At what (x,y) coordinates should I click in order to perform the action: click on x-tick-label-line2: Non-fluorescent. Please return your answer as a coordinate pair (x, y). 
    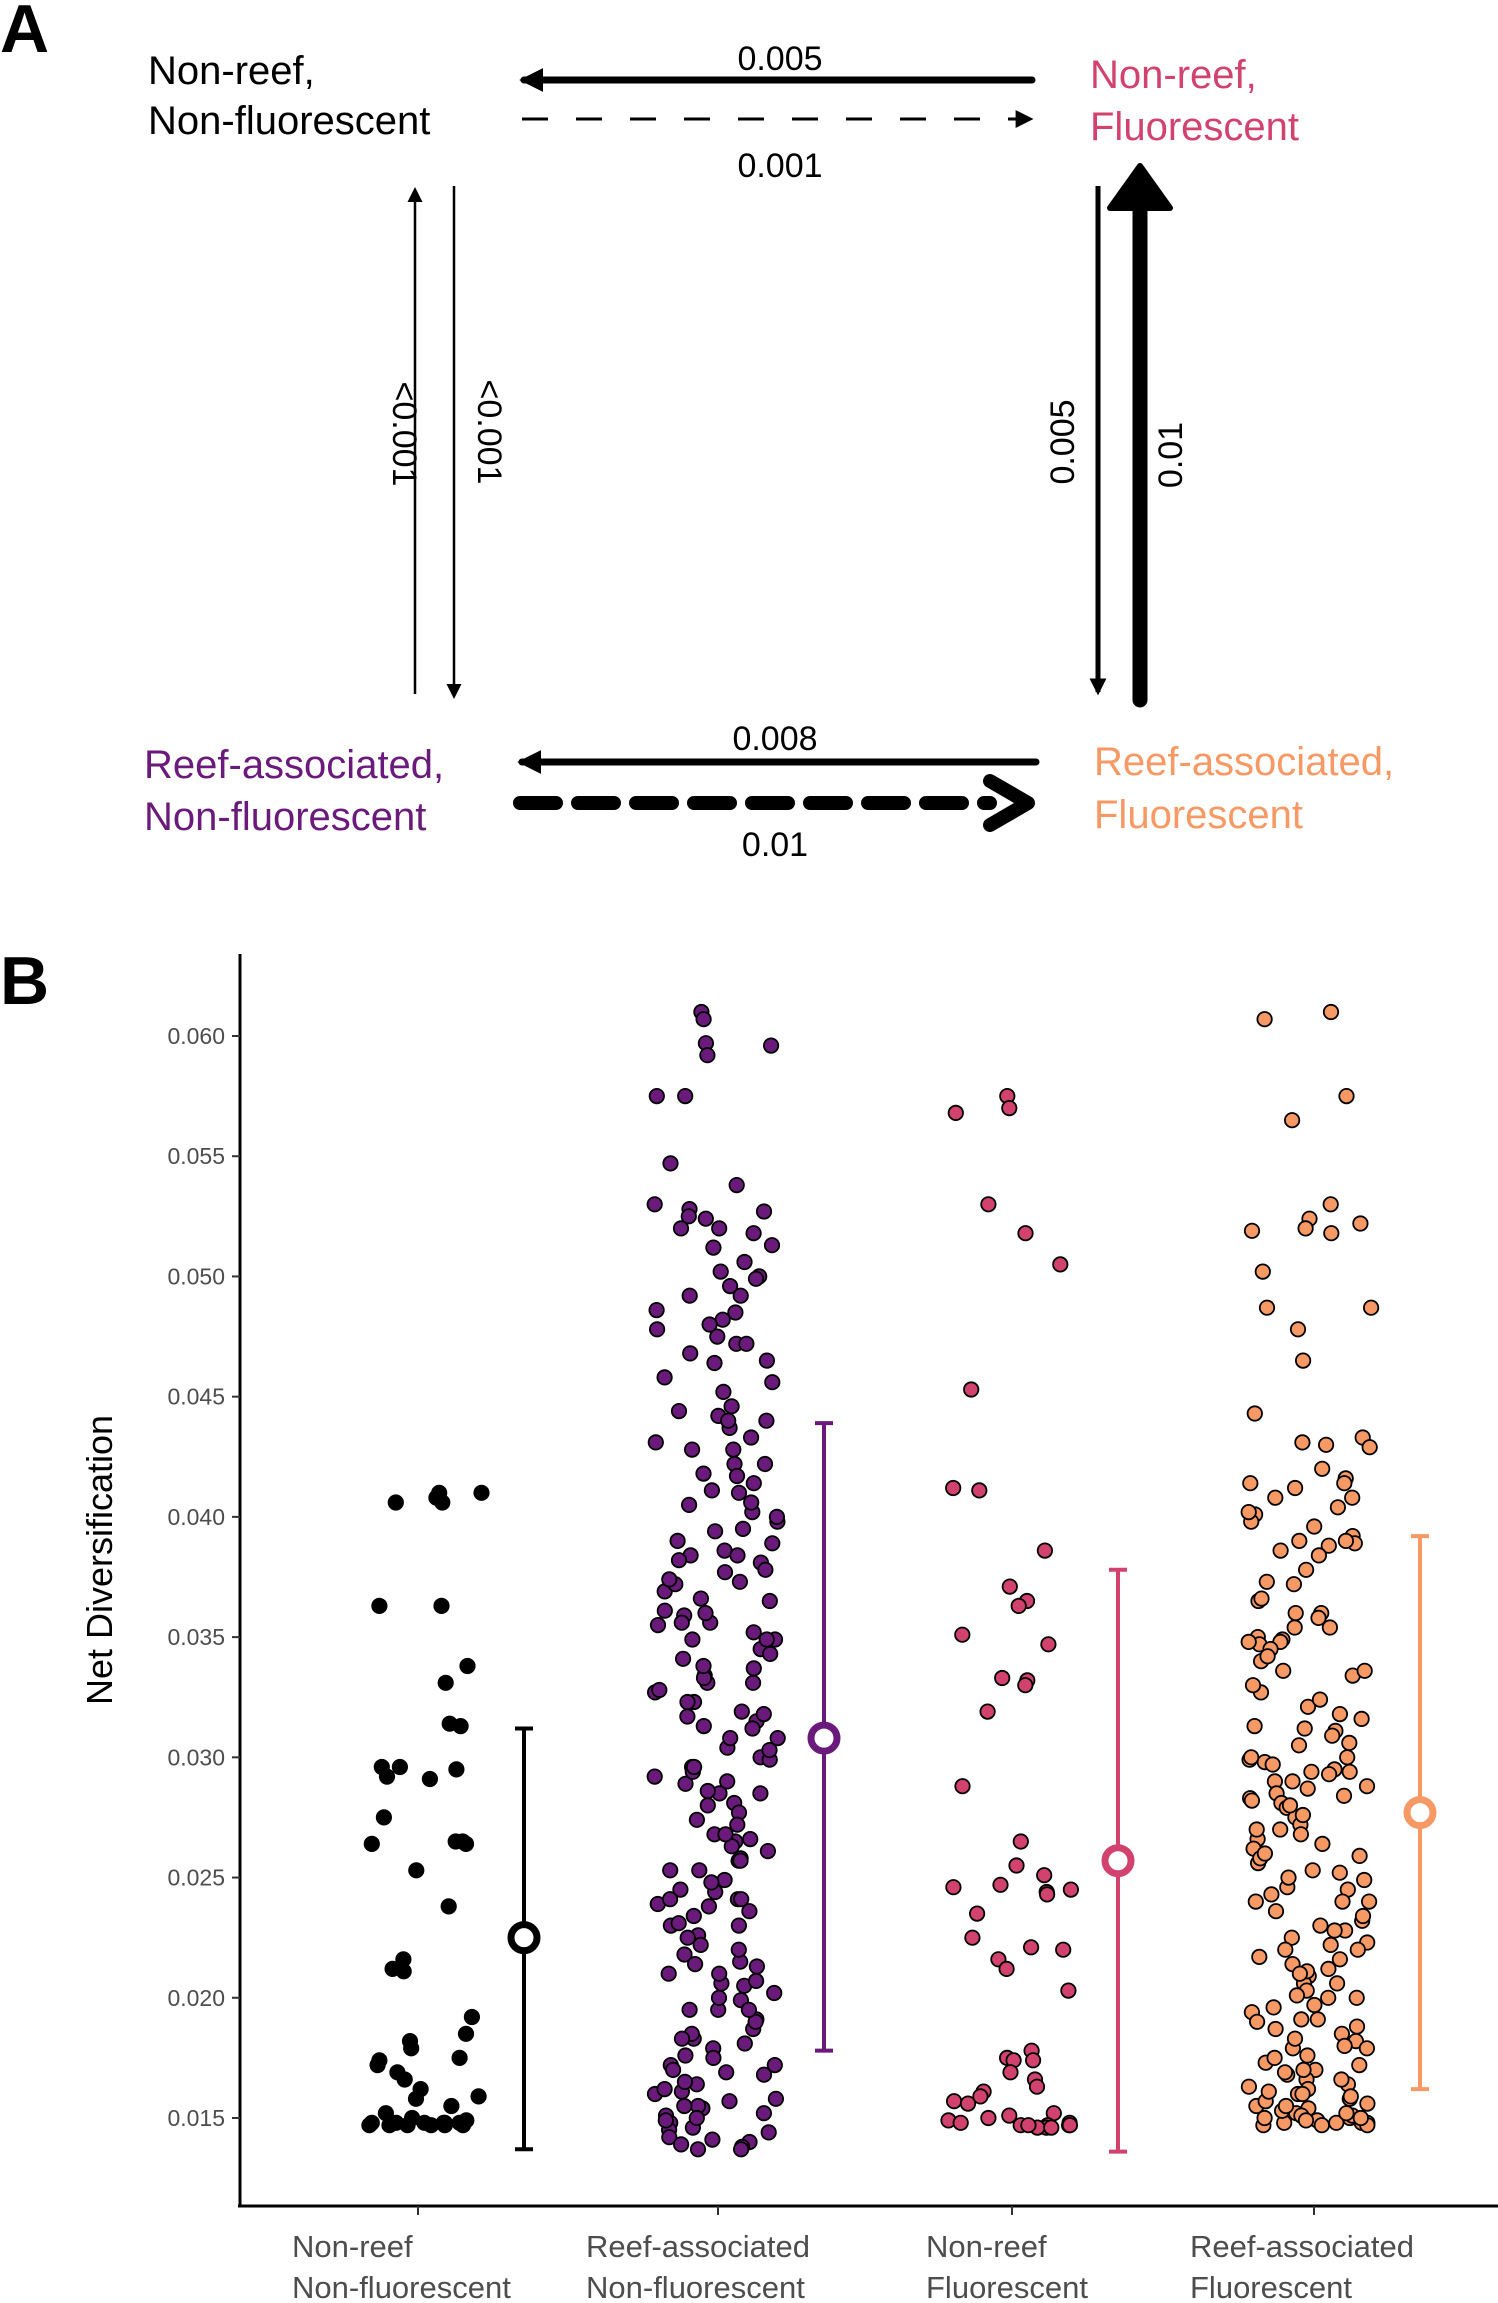
    Looking at the image, I should click on (695, 2286).